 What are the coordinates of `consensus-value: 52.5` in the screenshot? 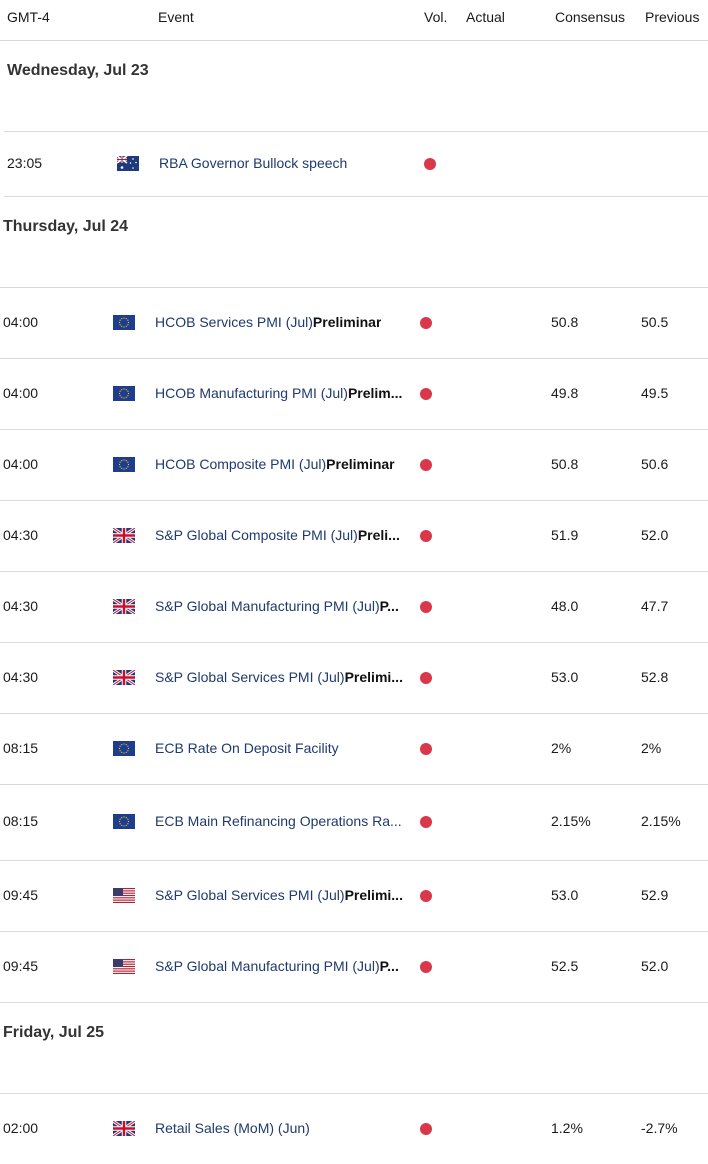 It's located at (565, 965).